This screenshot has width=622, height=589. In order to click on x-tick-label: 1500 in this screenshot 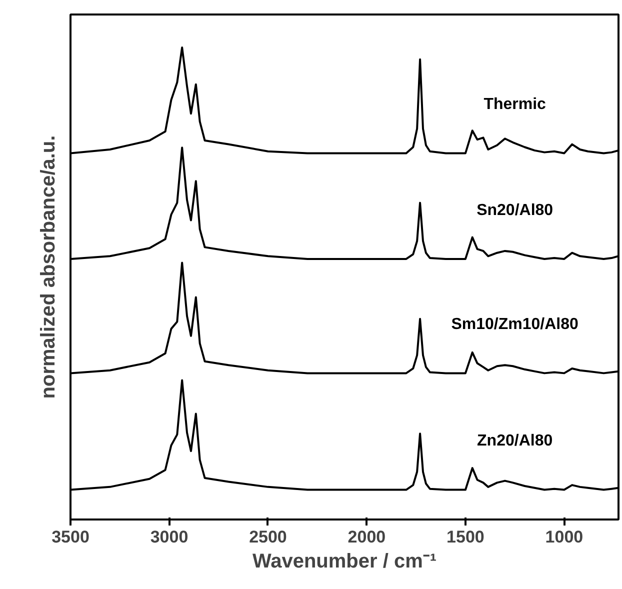, I will do `click(465, 537)`.